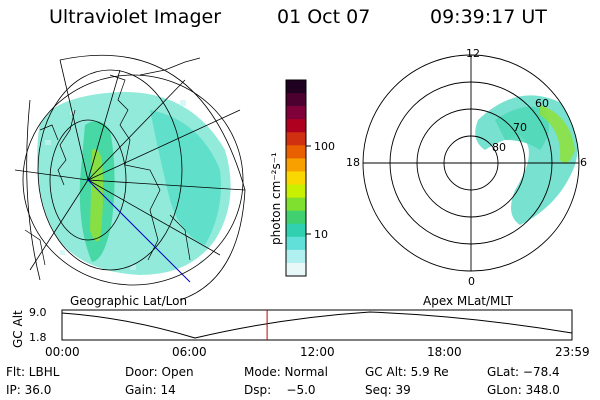 This screenshot has width=600, height=400. What do you see at coordinates (286, 372) in the screenshot?
I see `mode-readout: Mode: Normal` at bounding box center [286, 372].